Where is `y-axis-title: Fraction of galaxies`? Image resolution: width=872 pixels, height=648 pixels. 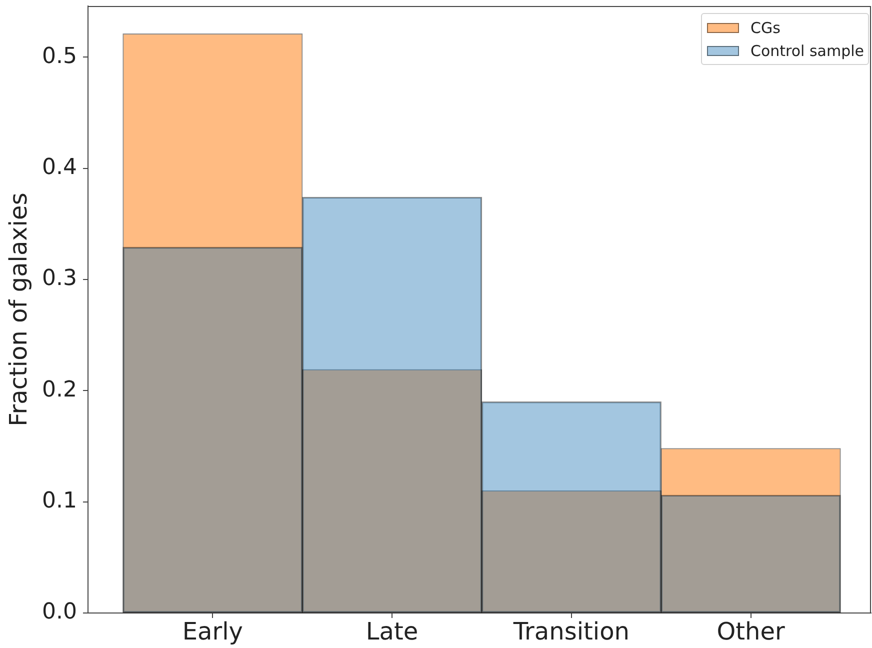
y-axis-title: Fraction of galaxies is located at coordinates (18, 309).